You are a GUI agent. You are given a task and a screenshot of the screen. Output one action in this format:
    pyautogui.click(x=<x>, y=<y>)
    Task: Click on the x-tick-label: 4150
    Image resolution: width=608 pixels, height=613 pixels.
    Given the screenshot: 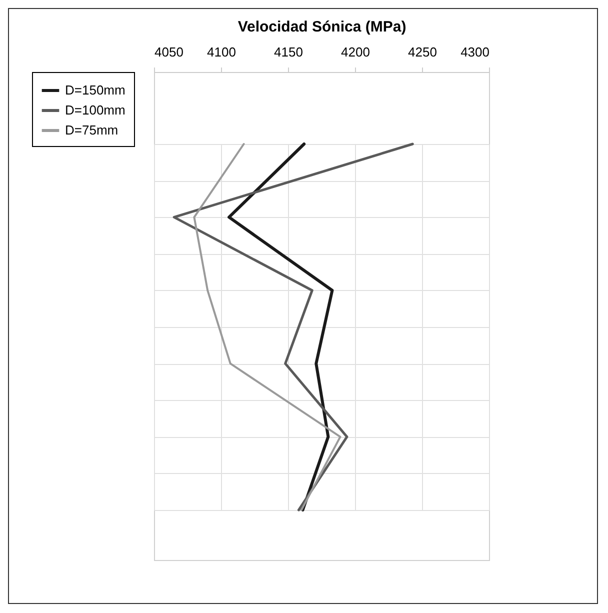 What is the action you would take?
    pyautogui.click(x=288, y=52)
    